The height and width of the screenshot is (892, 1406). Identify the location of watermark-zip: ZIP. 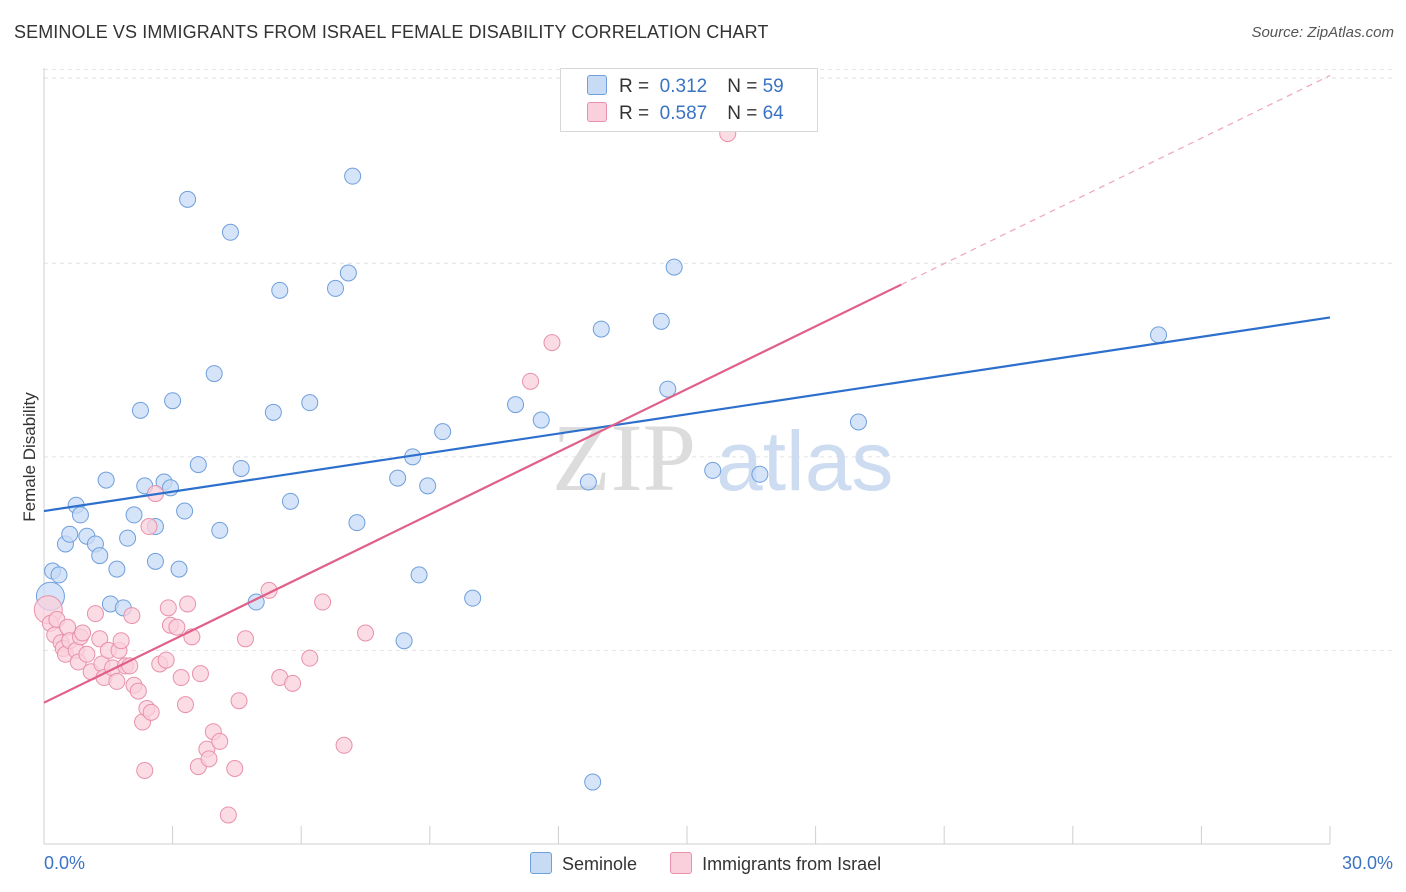
(624, 457).